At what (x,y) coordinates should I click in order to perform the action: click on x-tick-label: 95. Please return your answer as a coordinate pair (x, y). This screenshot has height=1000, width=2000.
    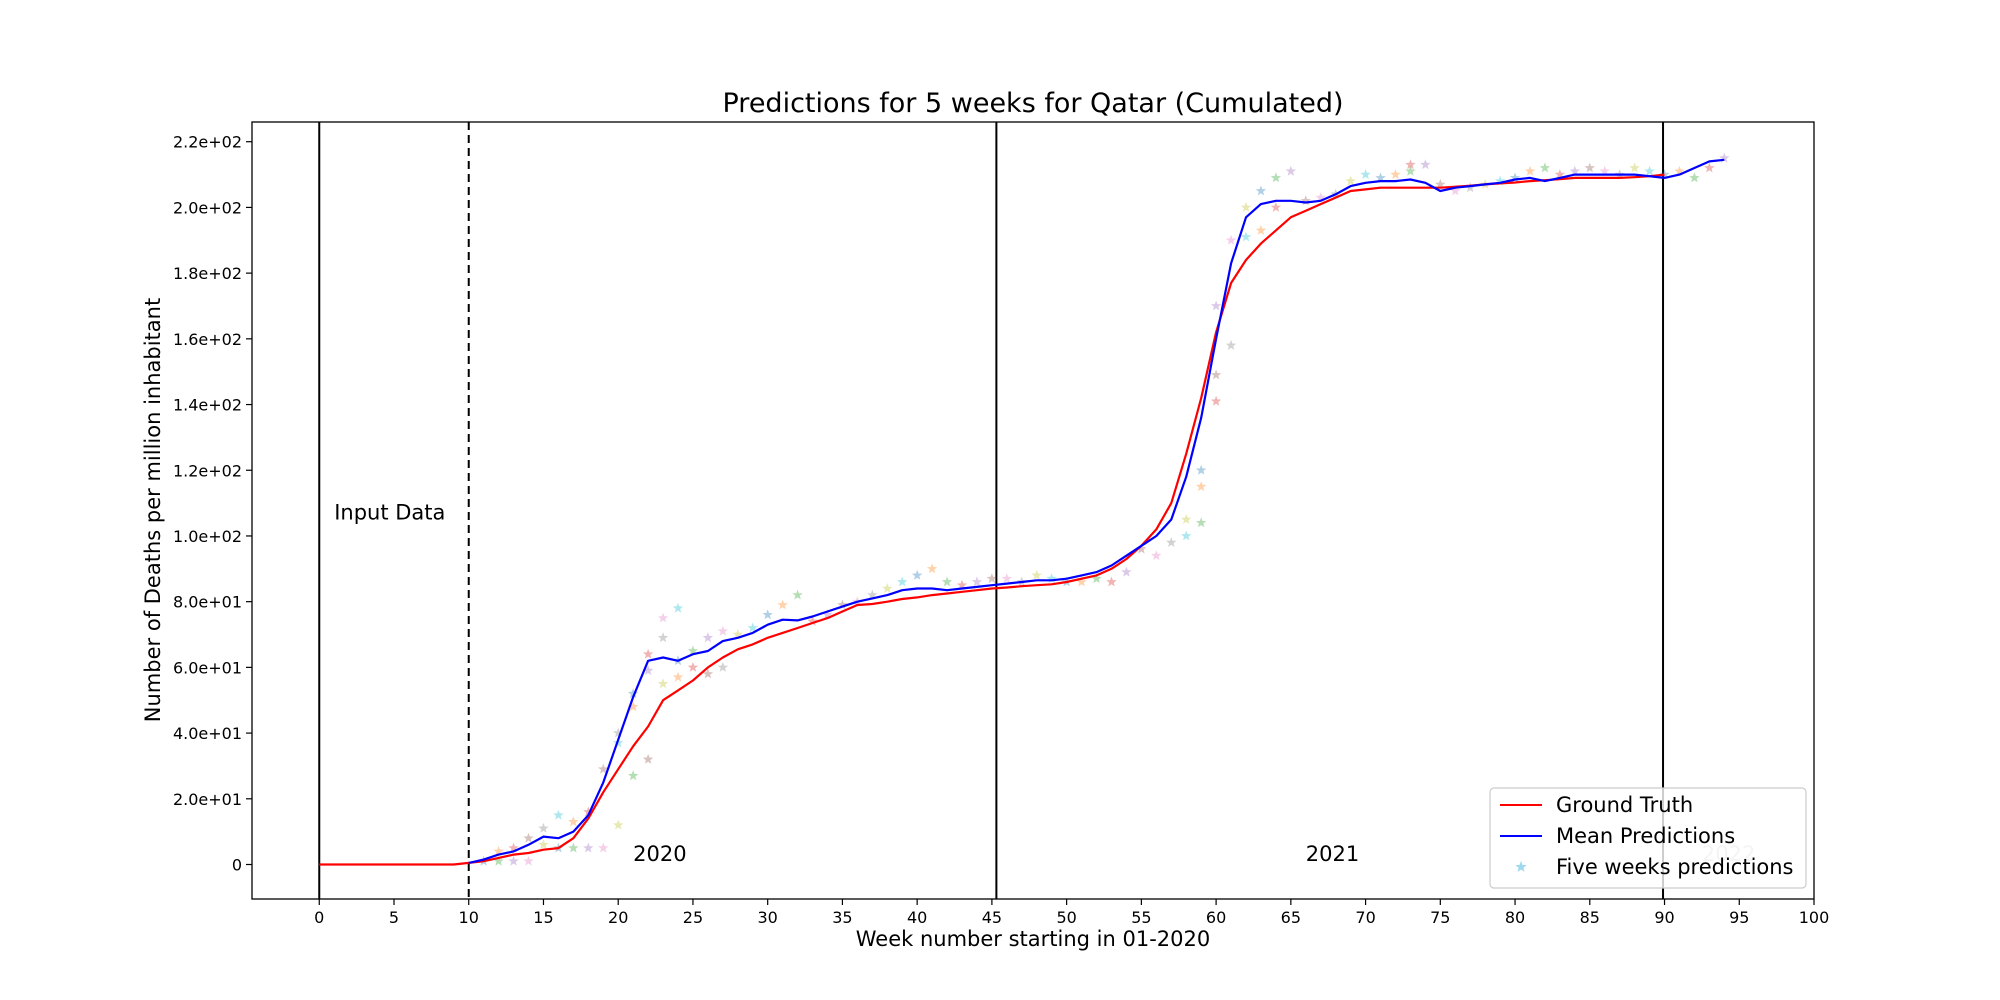
    Looking at the image, I should click on (1739, 917).